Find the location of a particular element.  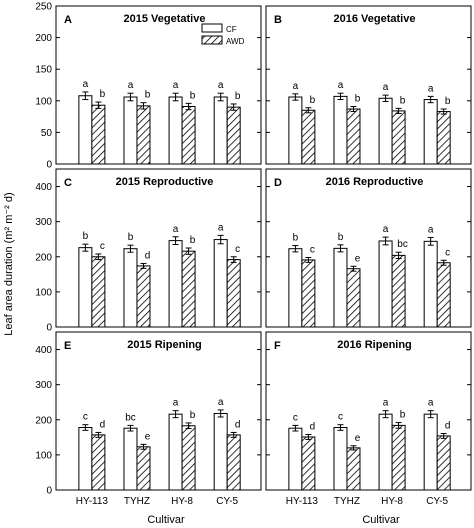

significance-letter: e is located at coordinates (358, 438).